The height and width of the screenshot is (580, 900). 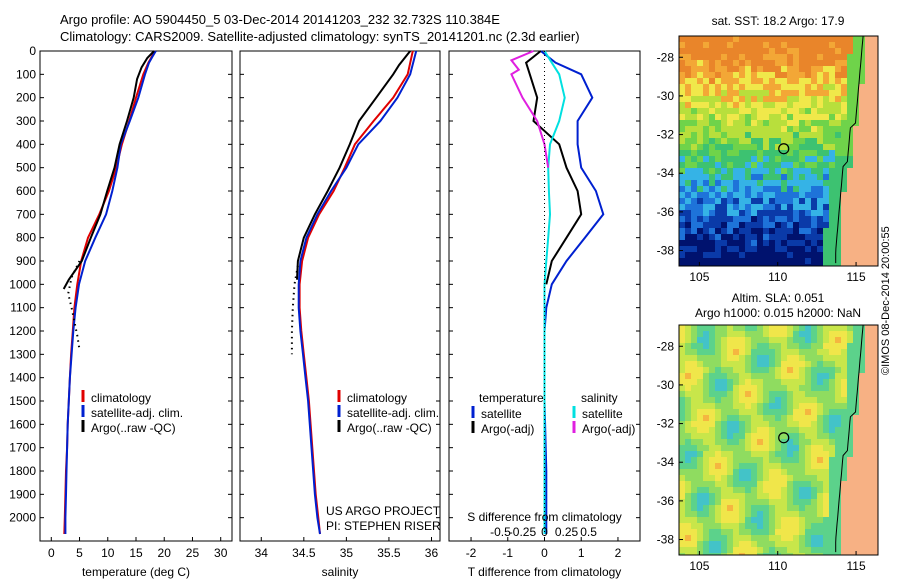 I want to click on sdiff-axis-label: S difference from climatology, so click(x=544, y=517).